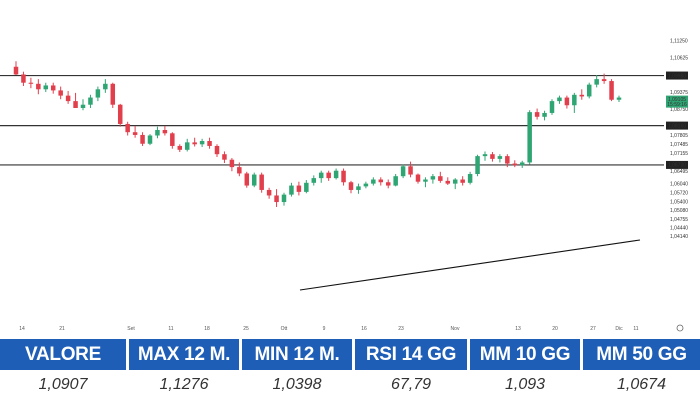  What do you see at coordinates (297, 384) in the screenshot?
I see `value-min-12m: 1,0398` at bounding box center [297, 384].